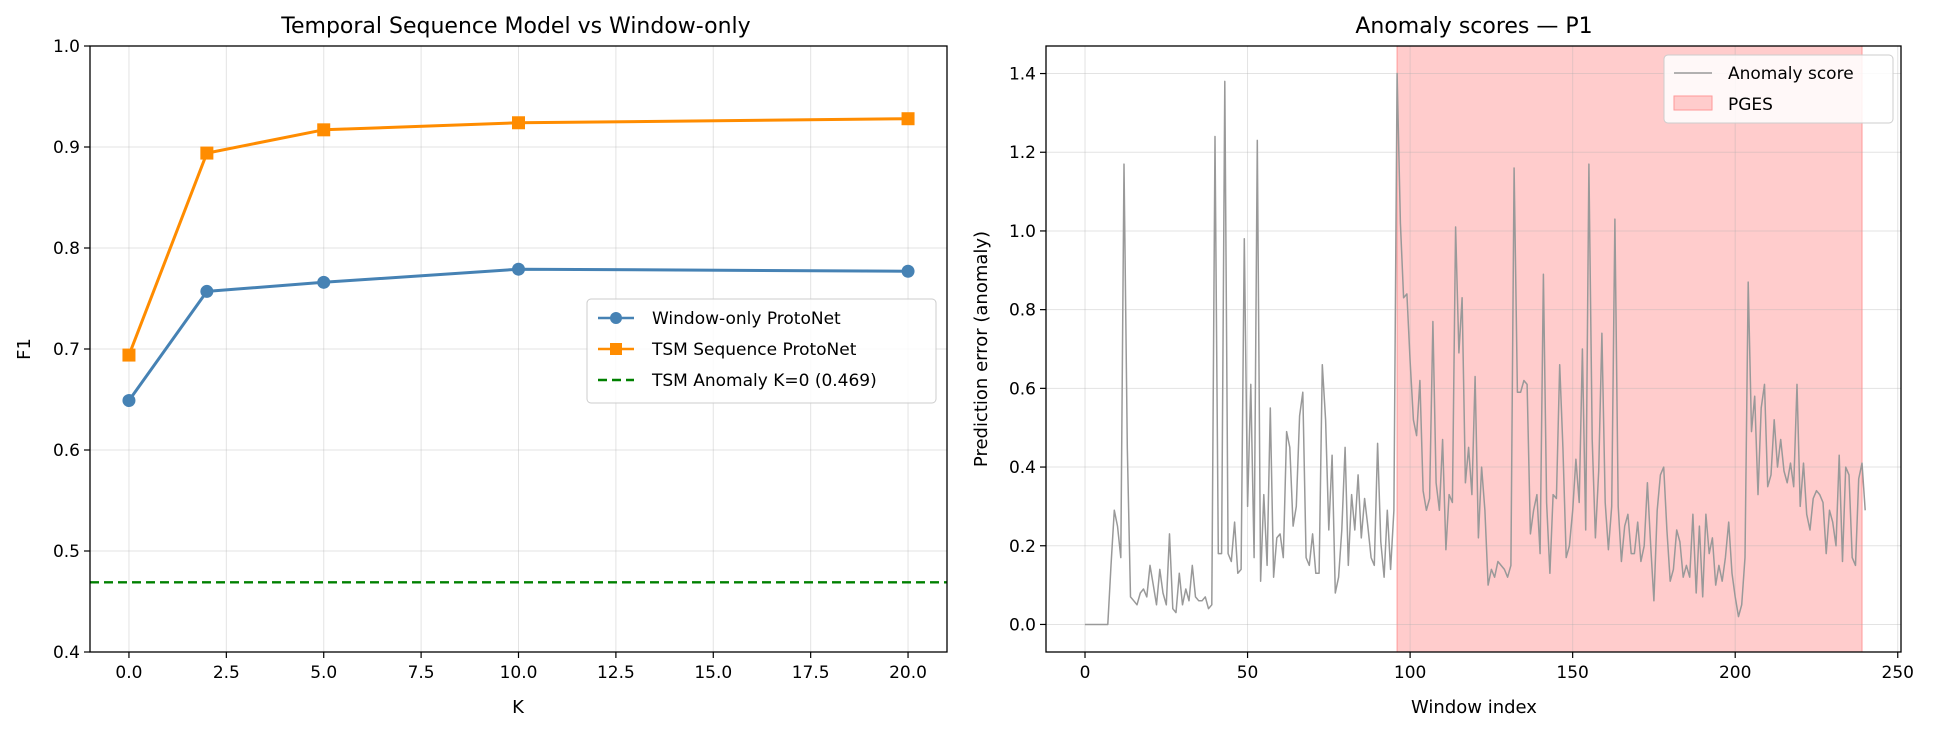 The width and height of the screenshot is (1933, 731). Describe the element at coordinates (981, 349) in the screenshot. I see `chart-right-y-label: Prediction error (anomaly)` at that location.